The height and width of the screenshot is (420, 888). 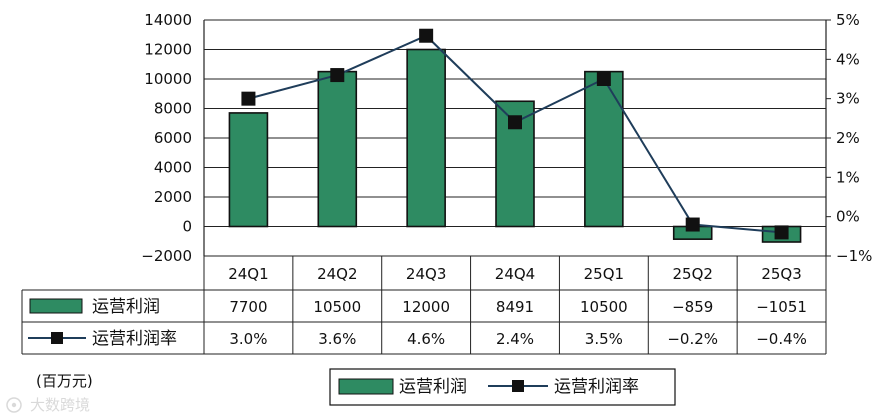 I want to click on left-y-tick-label: 10000, so click(x=168, y=79).